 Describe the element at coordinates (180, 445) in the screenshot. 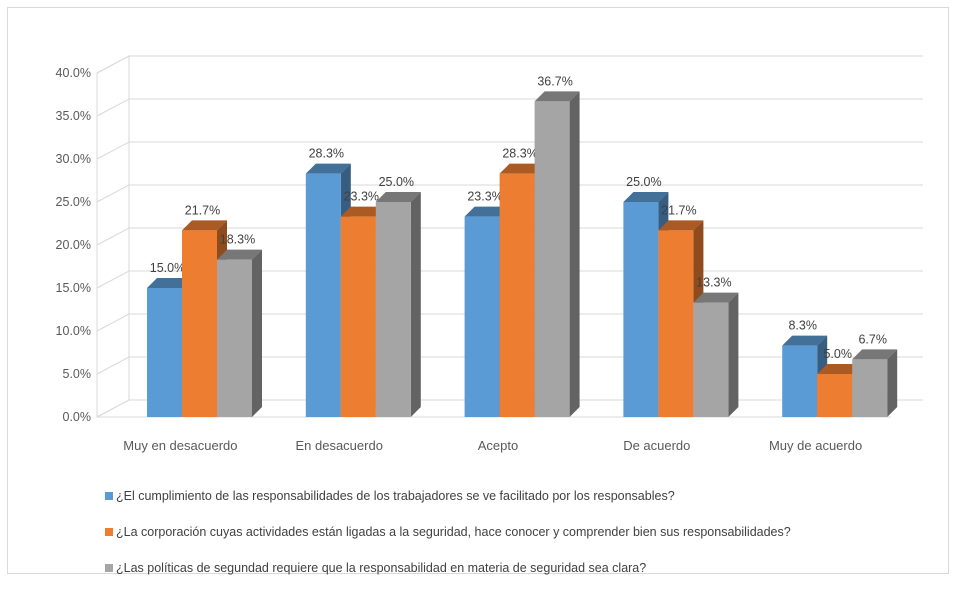

I see `x-tick-label: Muy en desacuerdo` at that location.